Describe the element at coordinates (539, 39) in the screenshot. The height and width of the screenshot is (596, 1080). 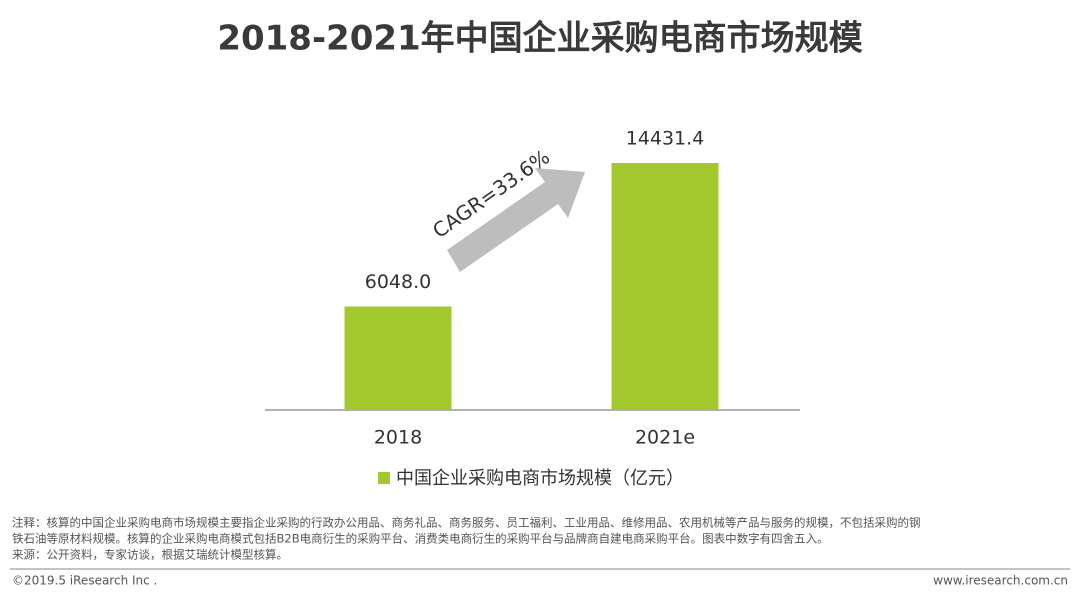
I see `chart-title: 2018-2021年中国企业采购电商市场规模` at that location.